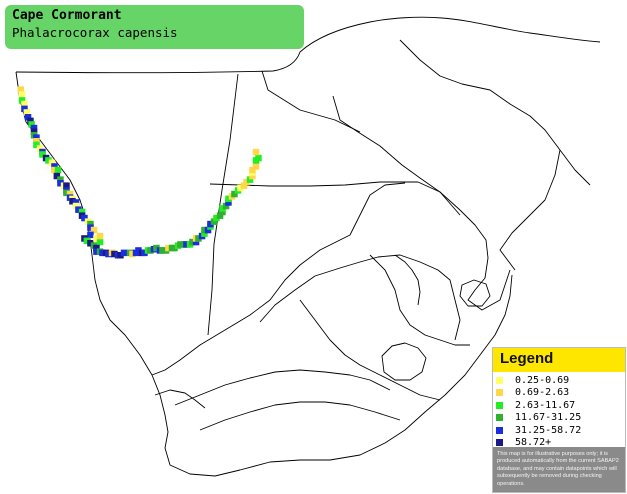 This screenshot has height=494, width=627. I want to click on legend-header: Legend, so click(559, 360).